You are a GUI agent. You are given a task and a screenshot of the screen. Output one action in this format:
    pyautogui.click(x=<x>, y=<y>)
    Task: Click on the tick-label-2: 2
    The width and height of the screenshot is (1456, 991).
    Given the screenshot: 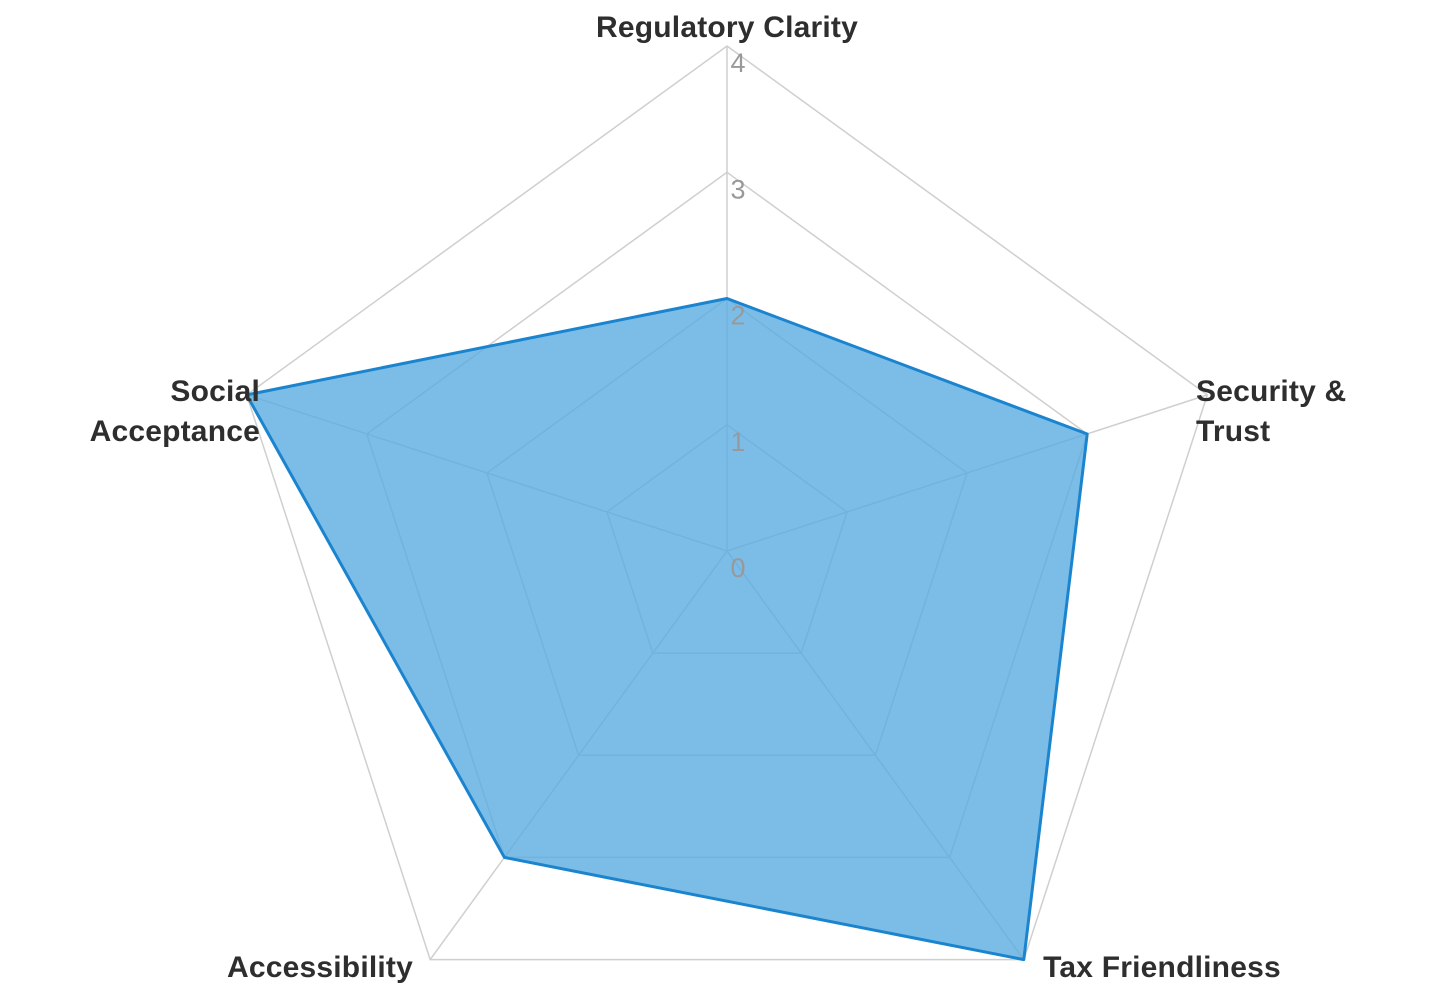 What is the action you would take?
    pyautogui.click(x=737, y=316)
    